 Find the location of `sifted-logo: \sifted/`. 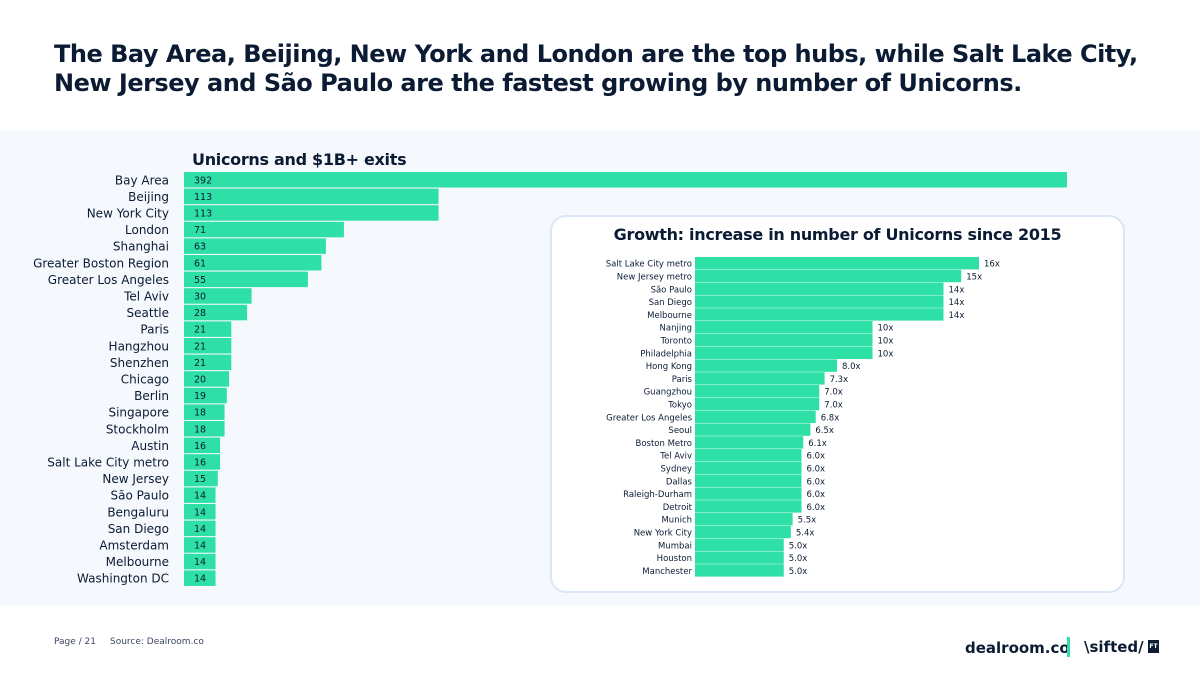

sifted-logo: \sifted/ is located at coordinates (1114, 647).